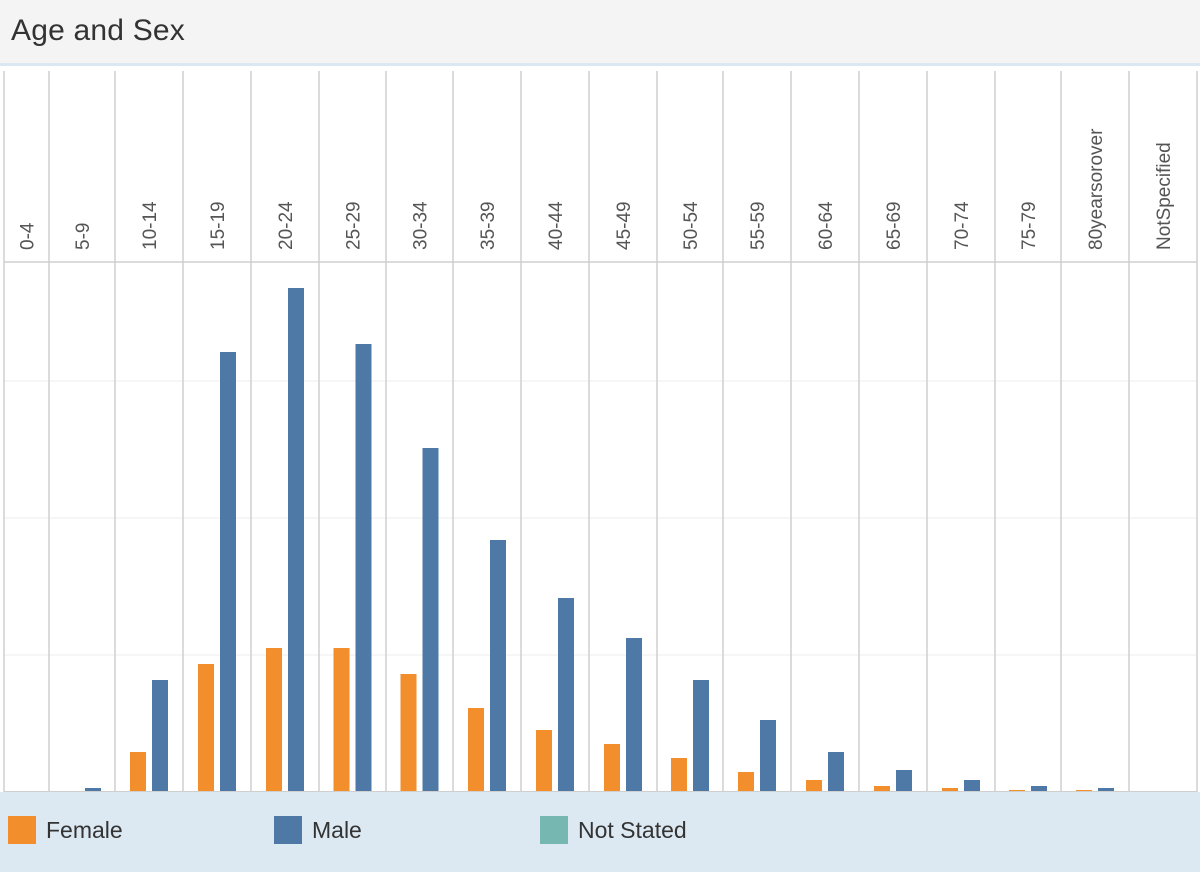  Describe the element at coordinates (1029, 225) in the screenshot. I see `category-label: 75-79` at that location.